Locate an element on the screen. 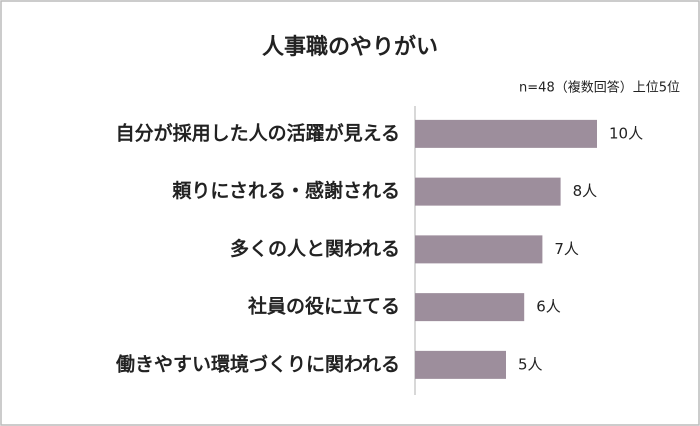 The width and height of the screenshot is (700, 426). category-label: 自分が採用した人の活躍が見える is located at coordinates (258, 132).